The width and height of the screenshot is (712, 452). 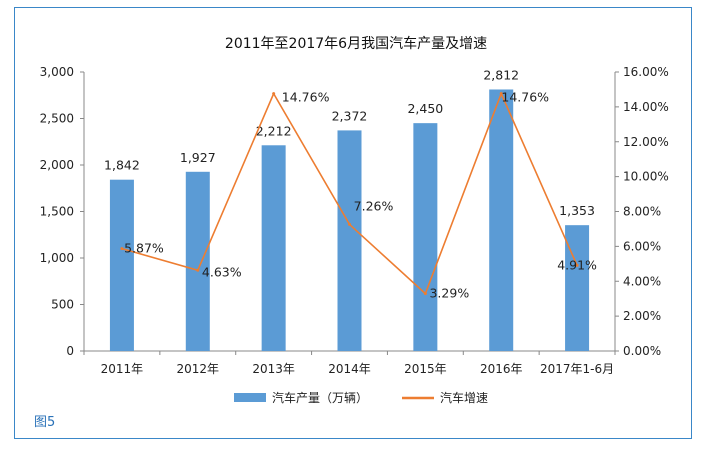 I want to click on left-tick-label: 1,500, so click(x=57, y=212).